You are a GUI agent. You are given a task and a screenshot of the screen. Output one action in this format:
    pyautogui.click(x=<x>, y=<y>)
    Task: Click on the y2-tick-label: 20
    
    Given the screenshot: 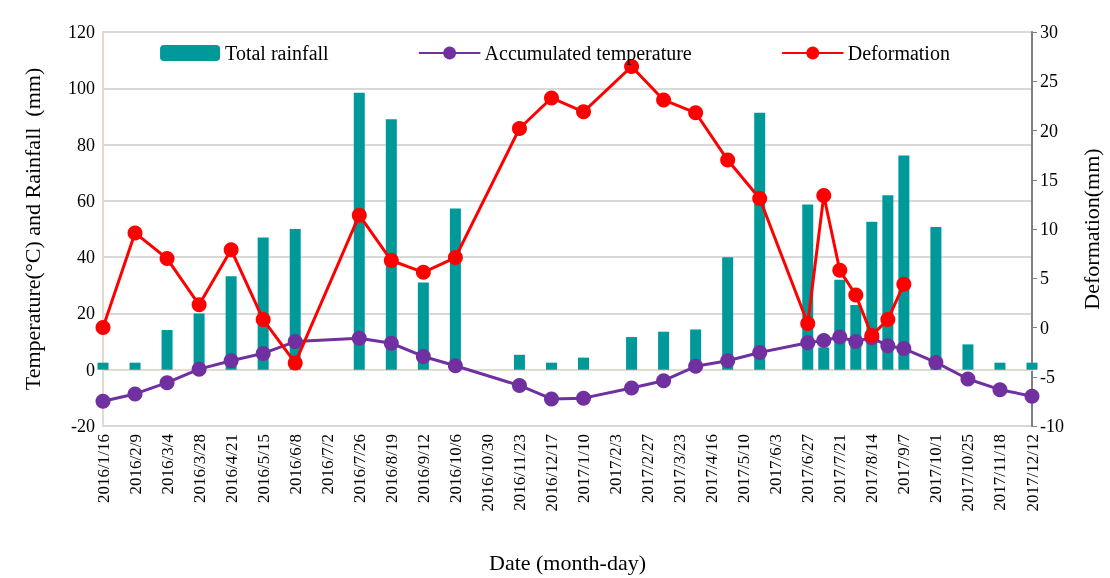 What is the action you would take?
    pyautogui.click(x=1049, y=130)
    